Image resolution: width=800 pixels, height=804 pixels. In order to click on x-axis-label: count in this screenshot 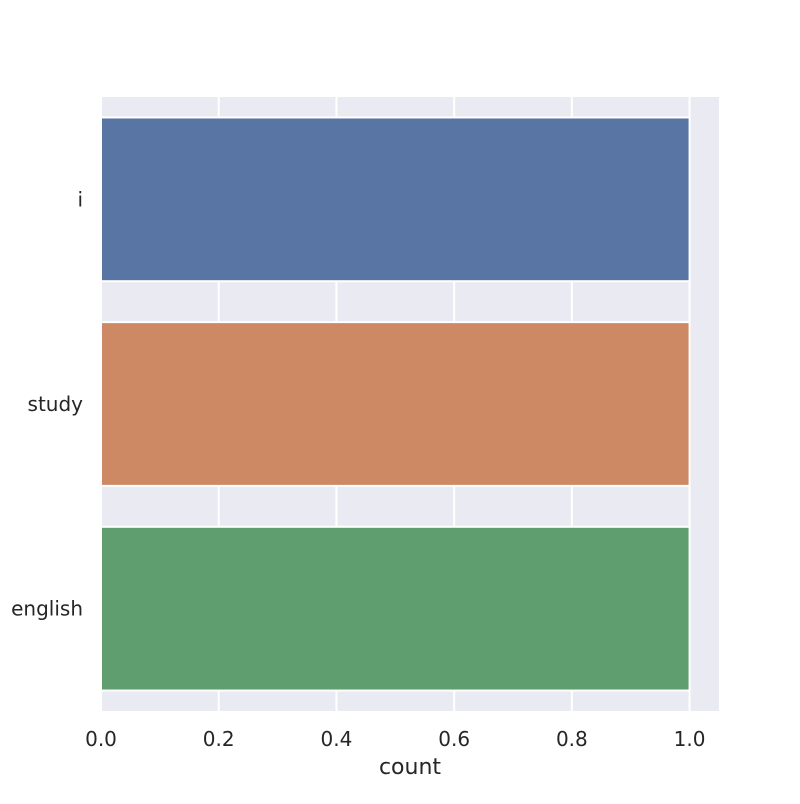, I will do `click(410, 767)`.